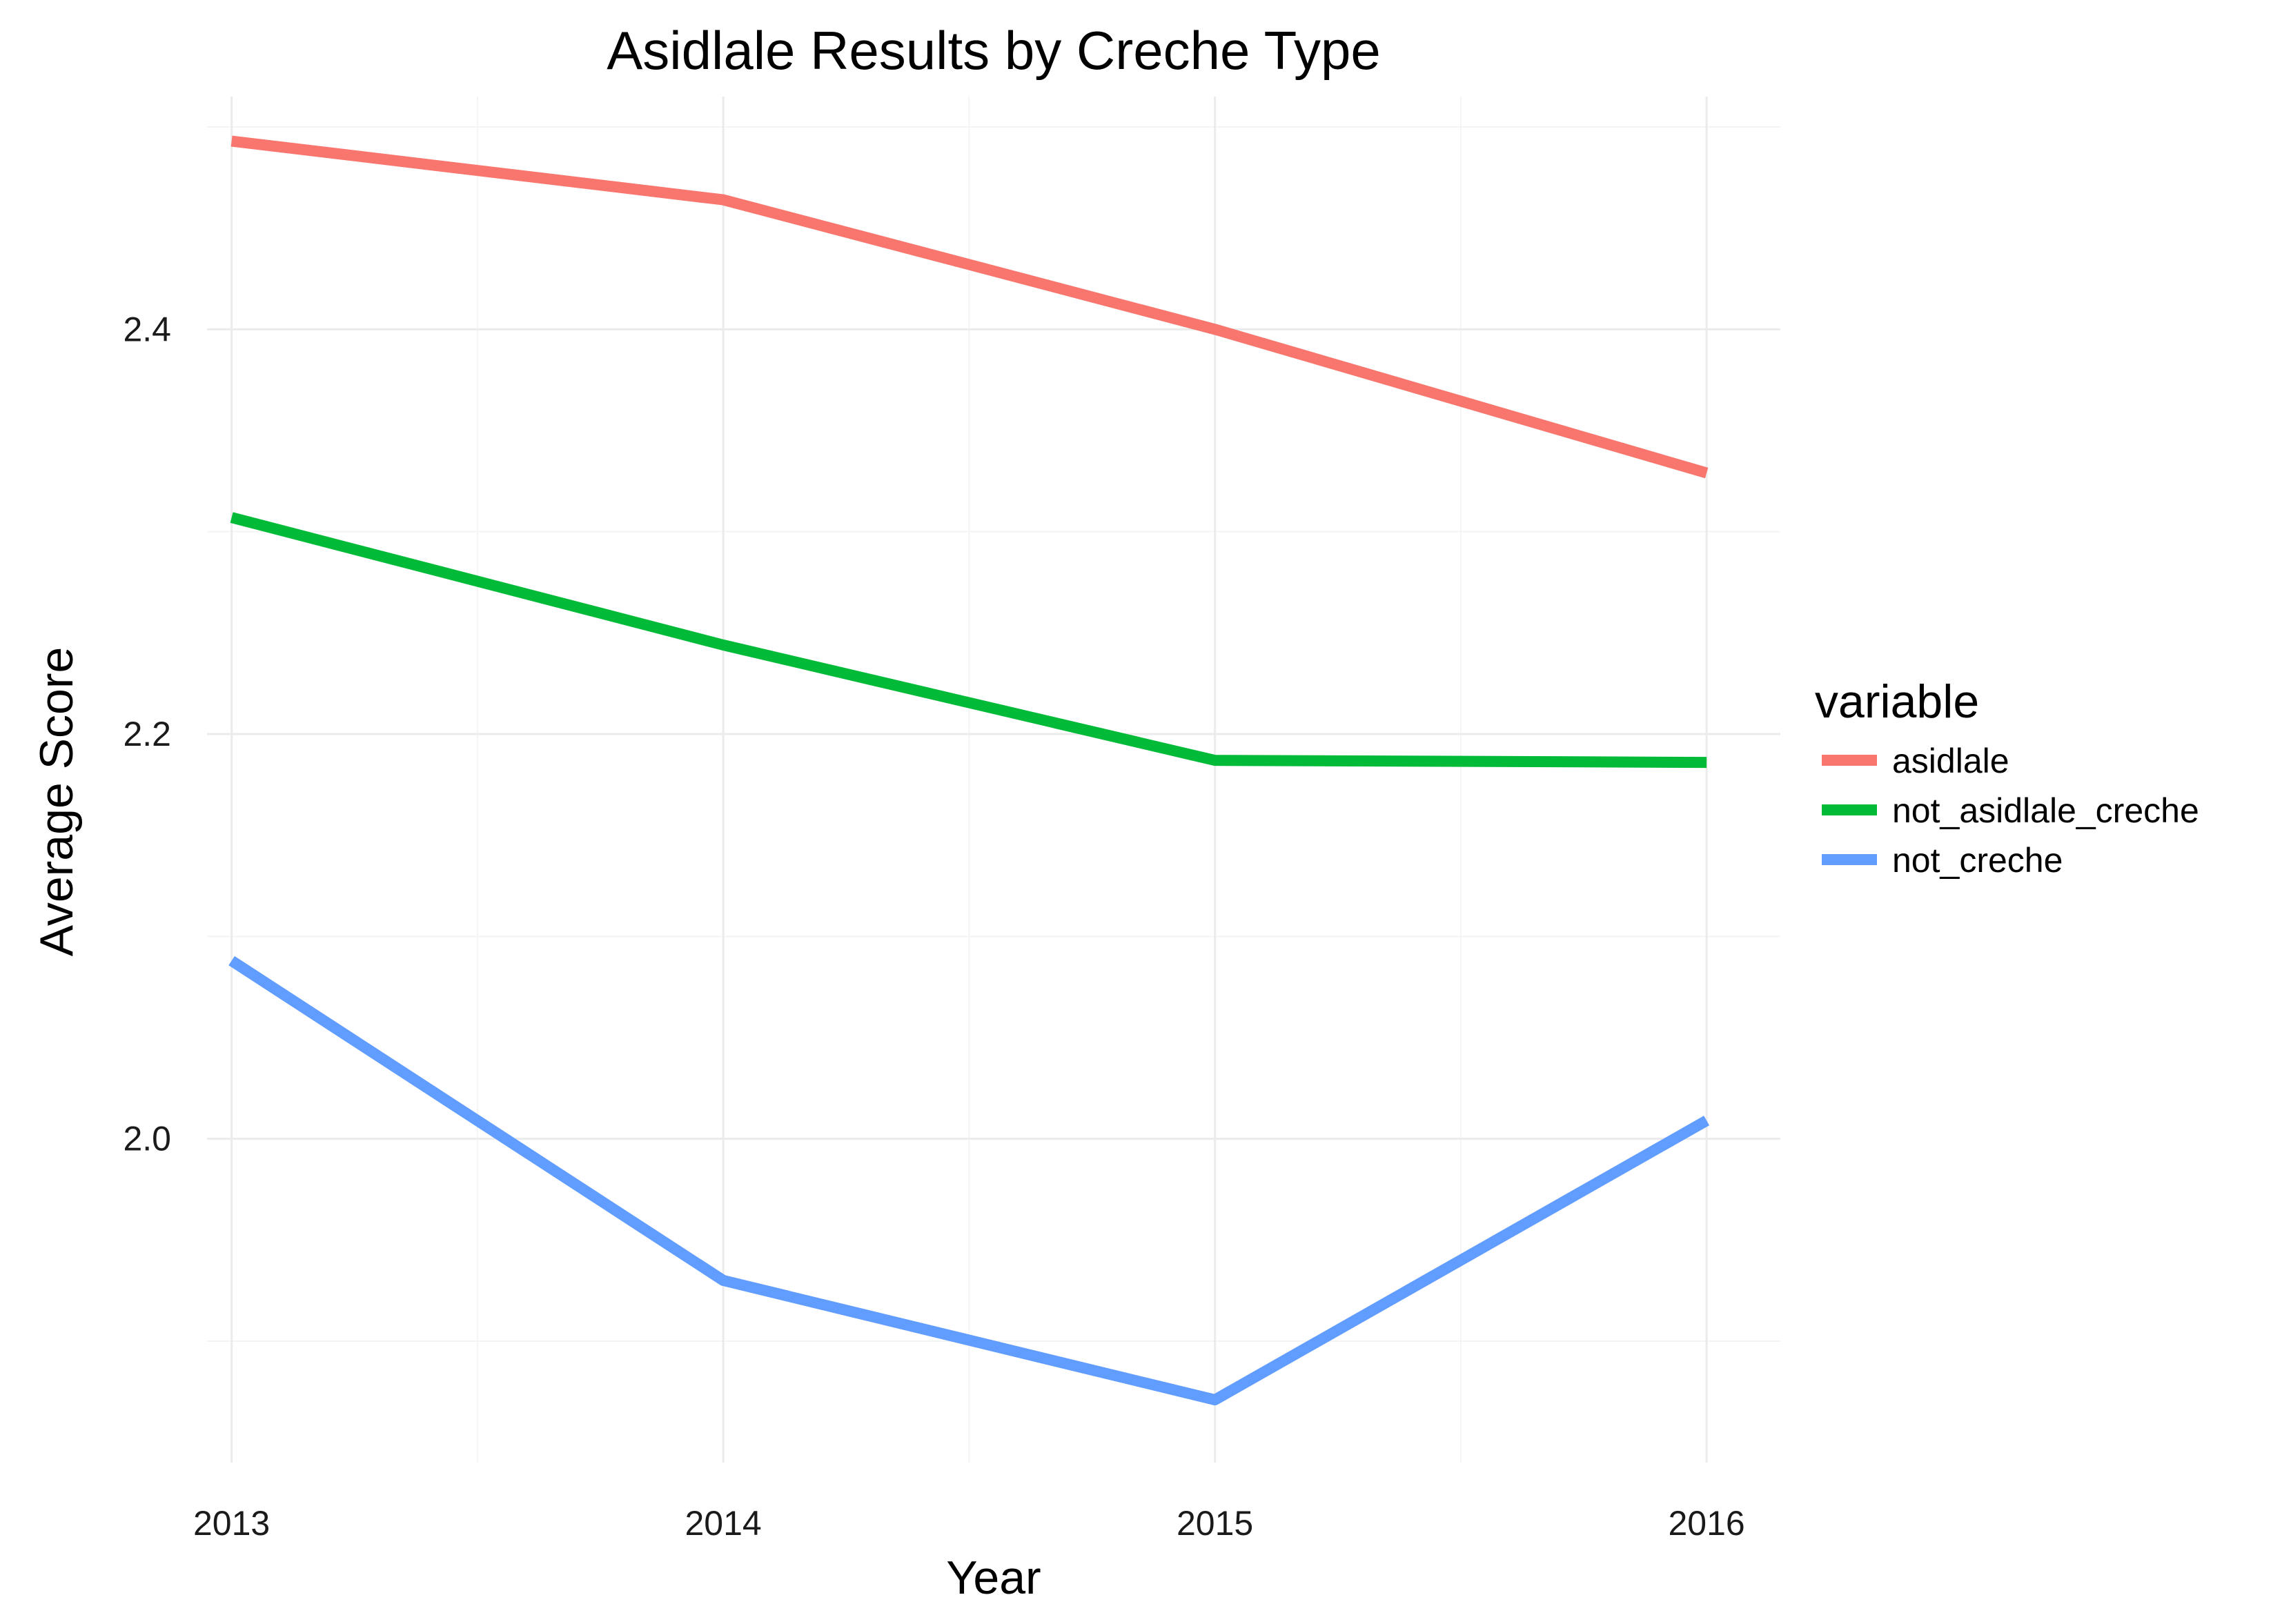 Image resolution: width=2291 pixels, height=1624 pixels. I want to click on legend-title: variable, so click(1897, 702).